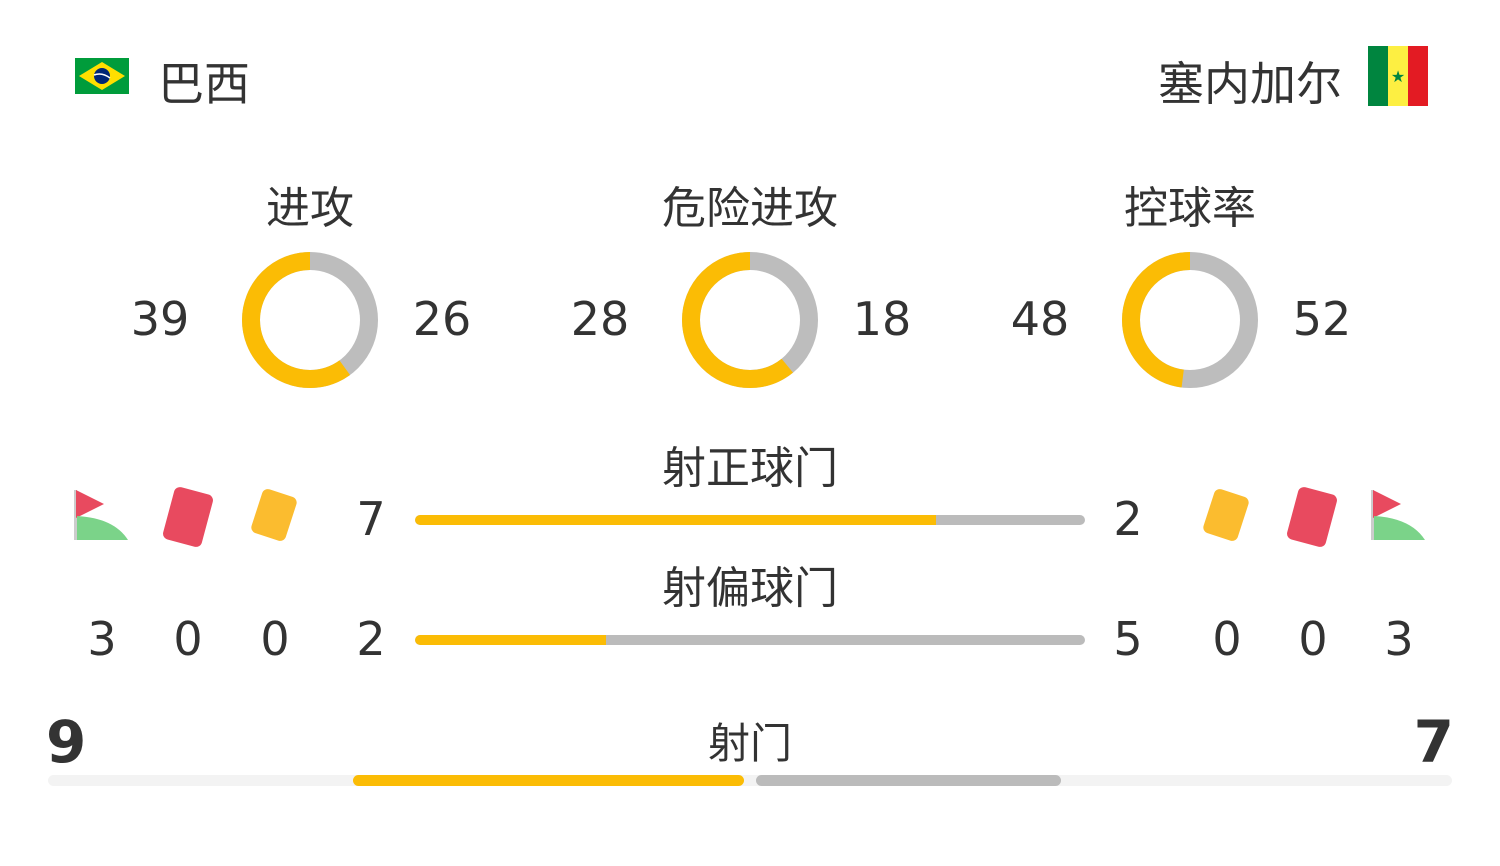  I want to click on home-red-cards: 0, so click(188, 639).